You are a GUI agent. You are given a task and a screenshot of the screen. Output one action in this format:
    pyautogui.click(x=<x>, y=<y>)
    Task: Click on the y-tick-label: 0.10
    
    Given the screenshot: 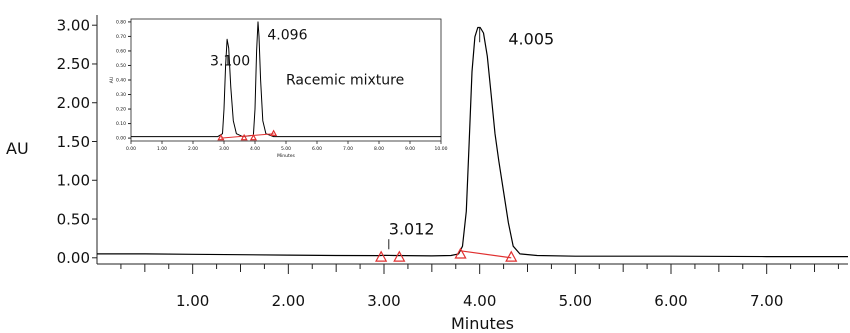 What is the action you would take?
    pyautogui.click(x=121, y=124)
    